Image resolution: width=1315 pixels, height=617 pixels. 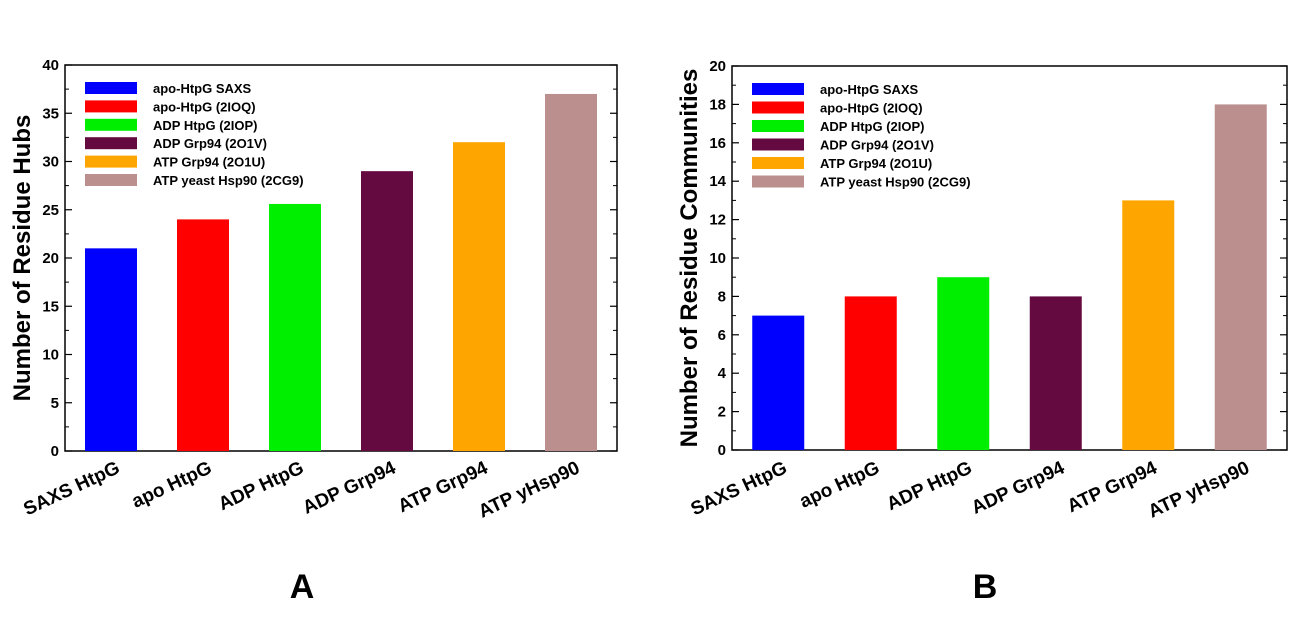 I want to click on y-axis-label: Number of Residue Hubs, so click(x=22, y=258).